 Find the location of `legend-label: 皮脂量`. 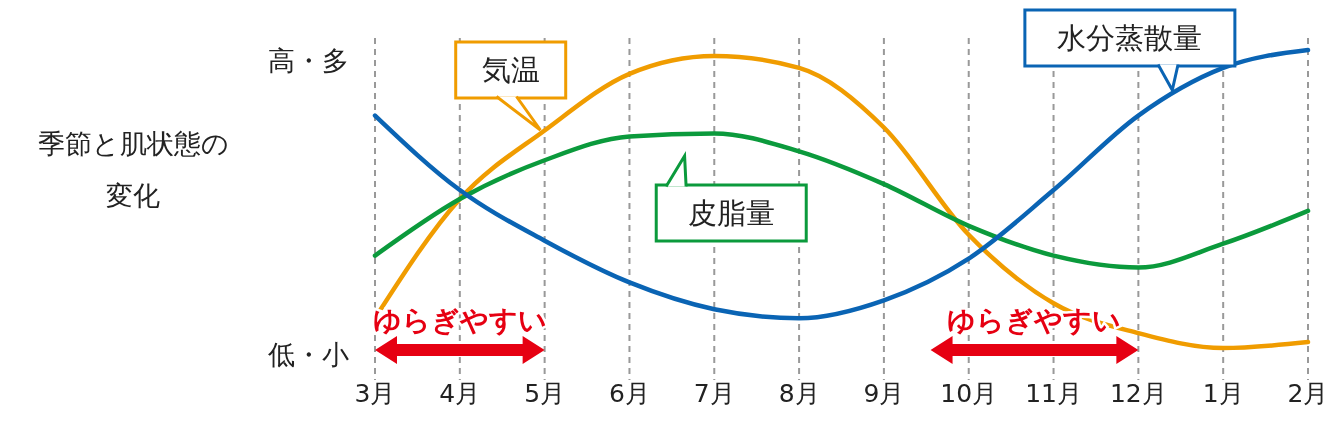

legend-label: 皮脂量 is located at coordinates (731, 213).